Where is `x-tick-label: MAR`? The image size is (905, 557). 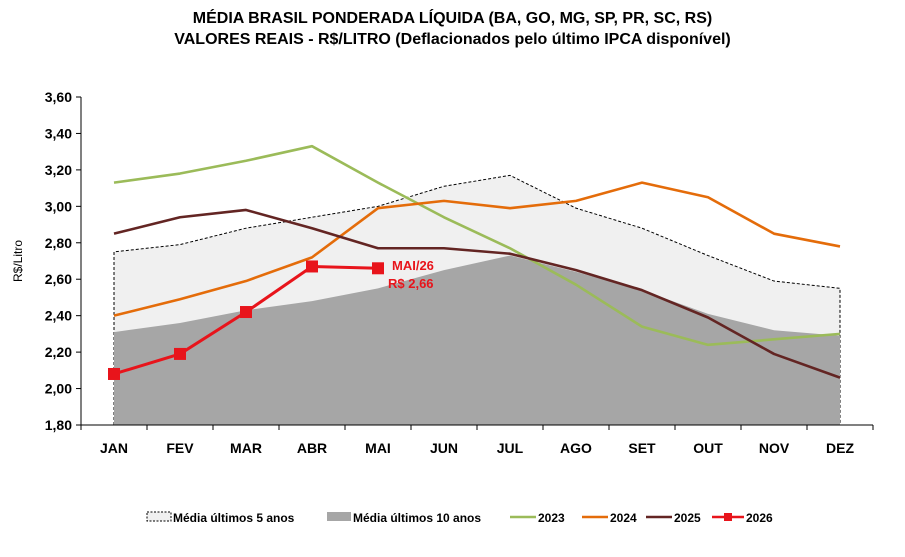
x-tick-label: MAR is located at coordinates (246, 448).